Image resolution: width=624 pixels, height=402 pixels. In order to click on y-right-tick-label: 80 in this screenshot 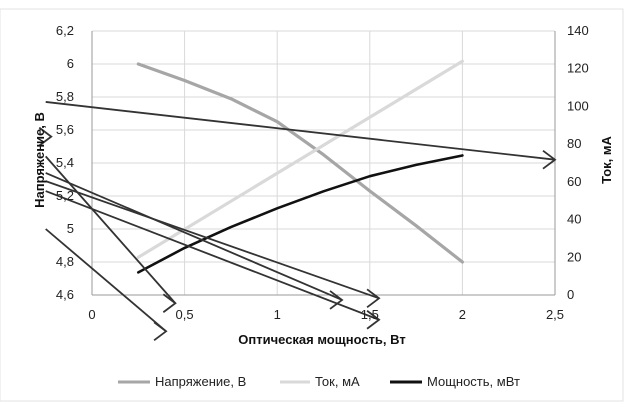, I will do `click(574, 143)`.